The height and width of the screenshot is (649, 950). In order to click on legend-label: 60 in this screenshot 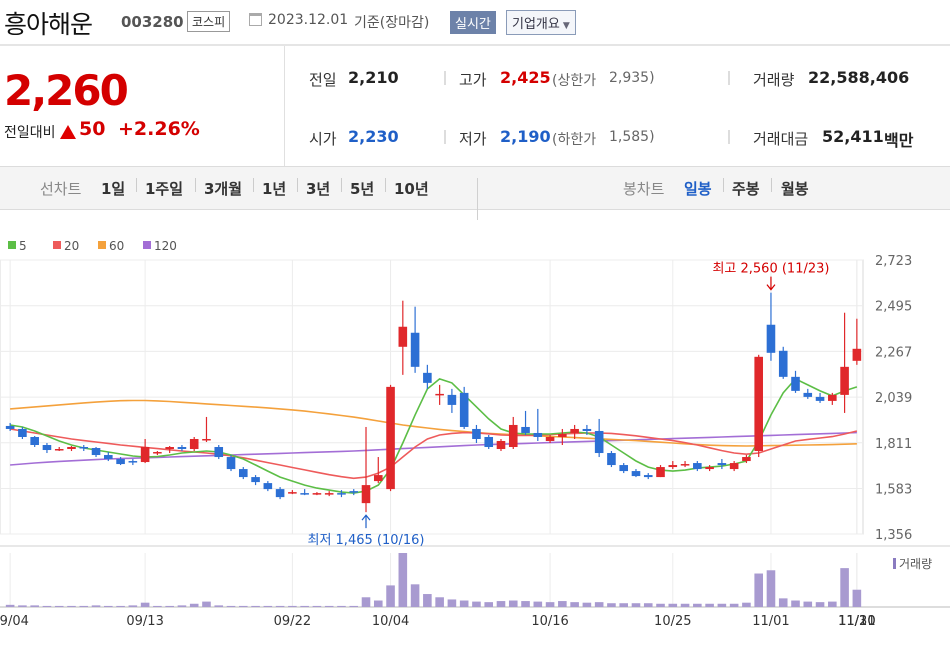, I will do `click(116, 246)`.